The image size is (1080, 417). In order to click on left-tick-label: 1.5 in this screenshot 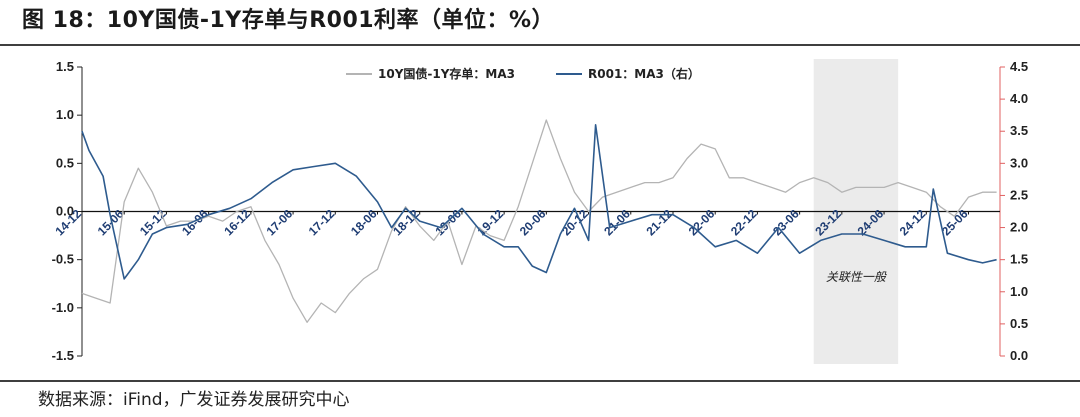, I will do `click(65, 66)`.